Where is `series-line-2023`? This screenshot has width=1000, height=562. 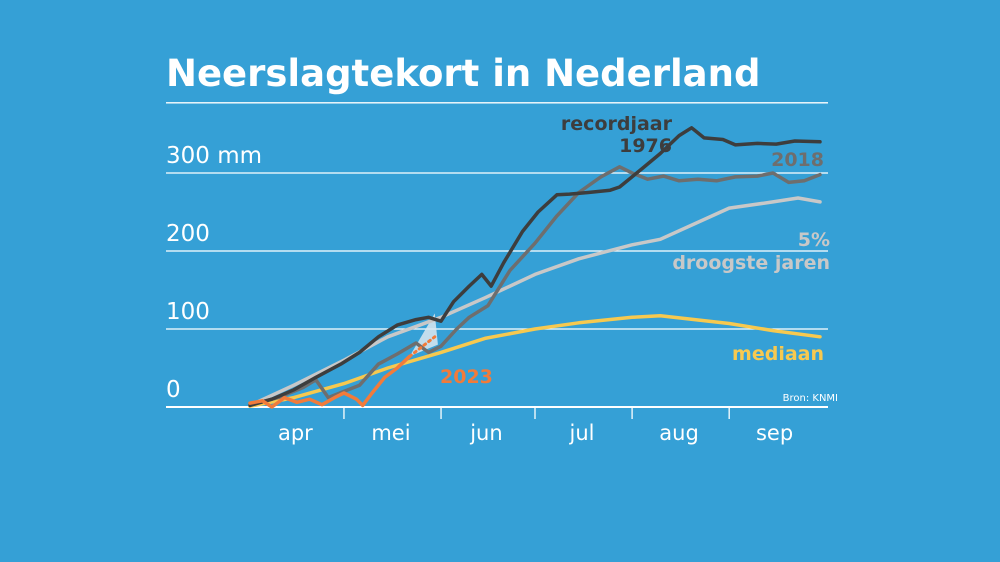 series-line-2023 is located at coordinates (330, 381).